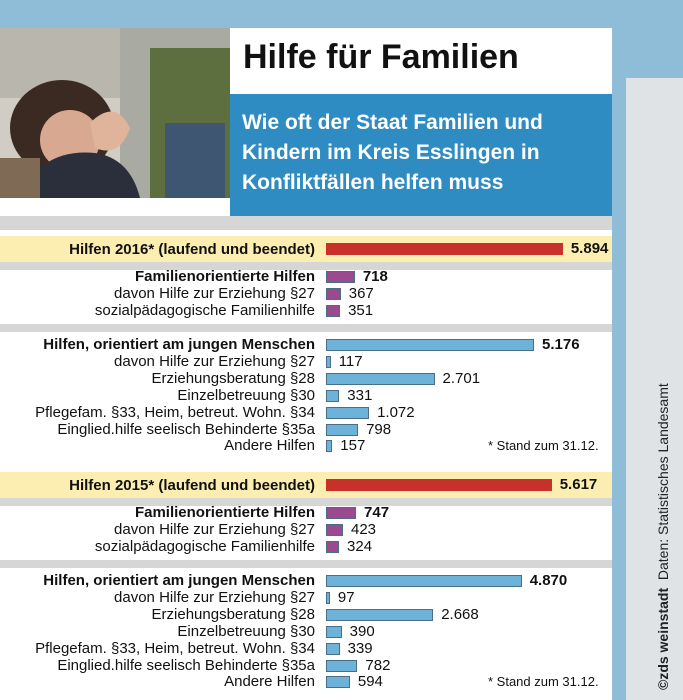  Describe the element at coordinates (360, 395) in the screenshot. I see `row-value: 331` at that location.